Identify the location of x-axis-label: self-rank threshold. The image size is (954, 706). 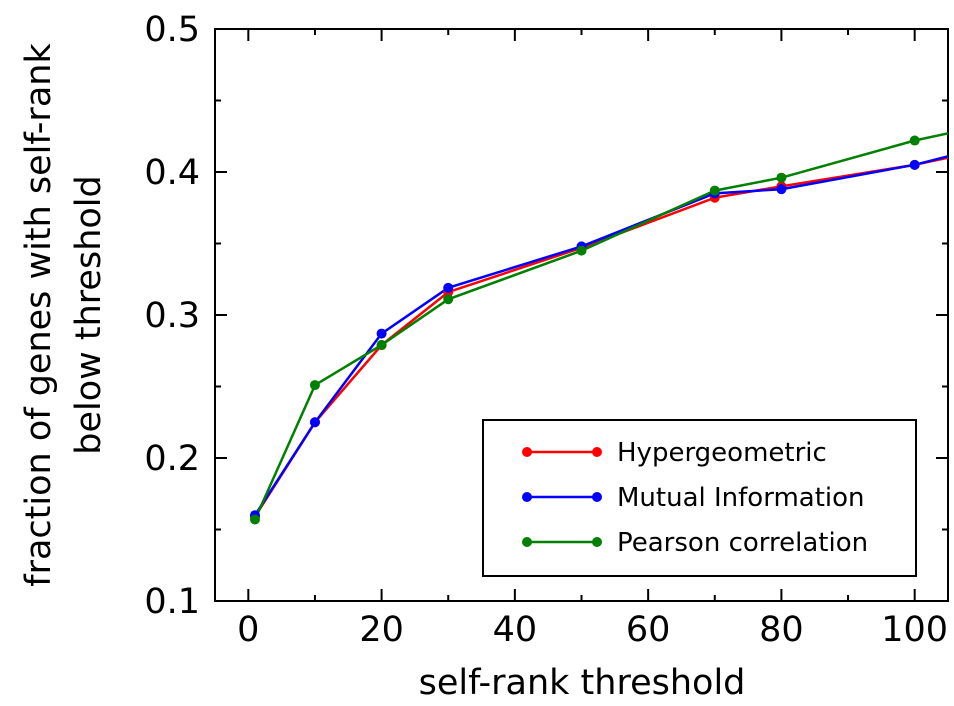
(582, 683).